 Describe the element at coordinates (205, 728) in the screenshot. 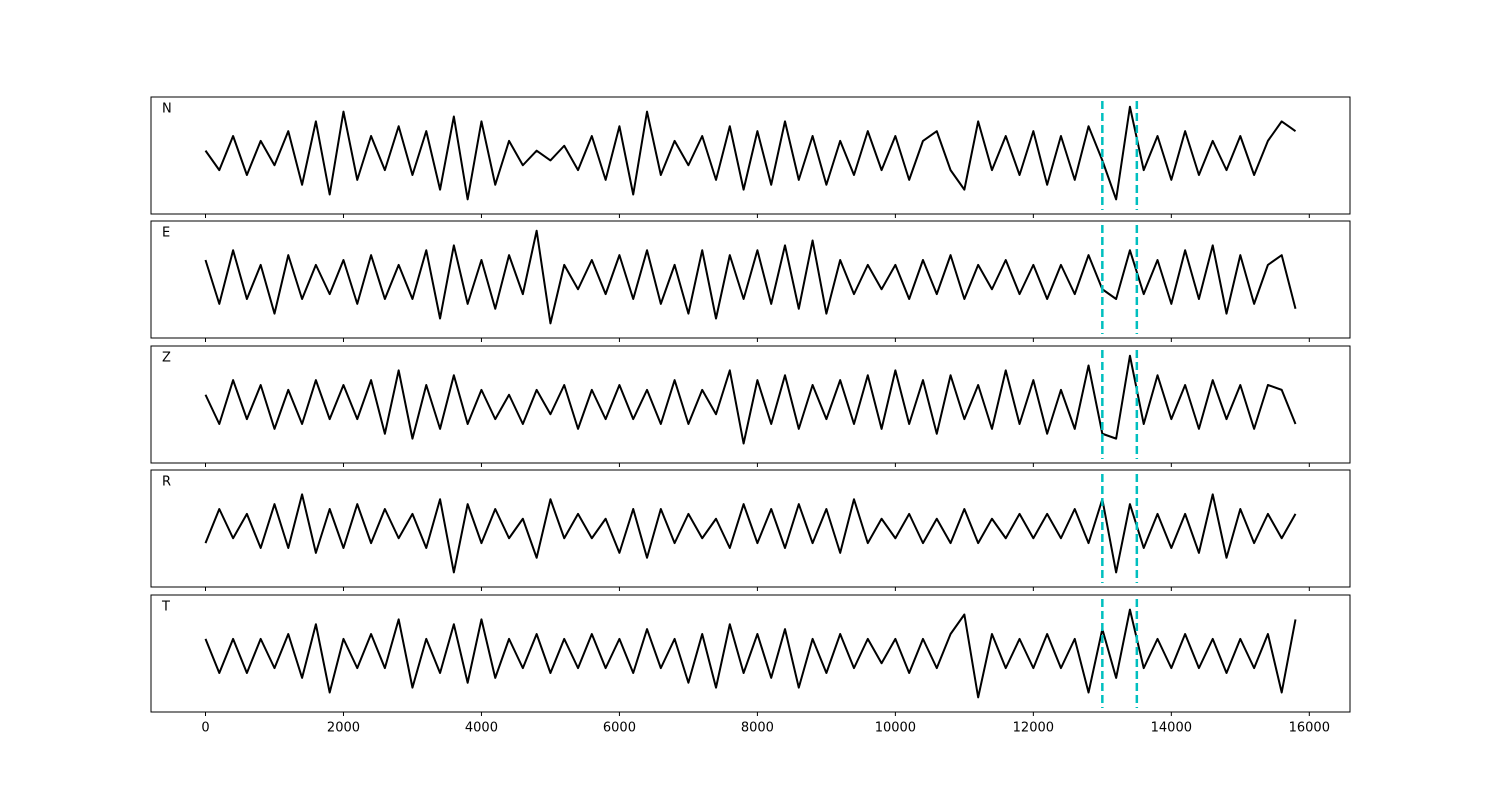

I see `x-tick-label: 0` at that location.